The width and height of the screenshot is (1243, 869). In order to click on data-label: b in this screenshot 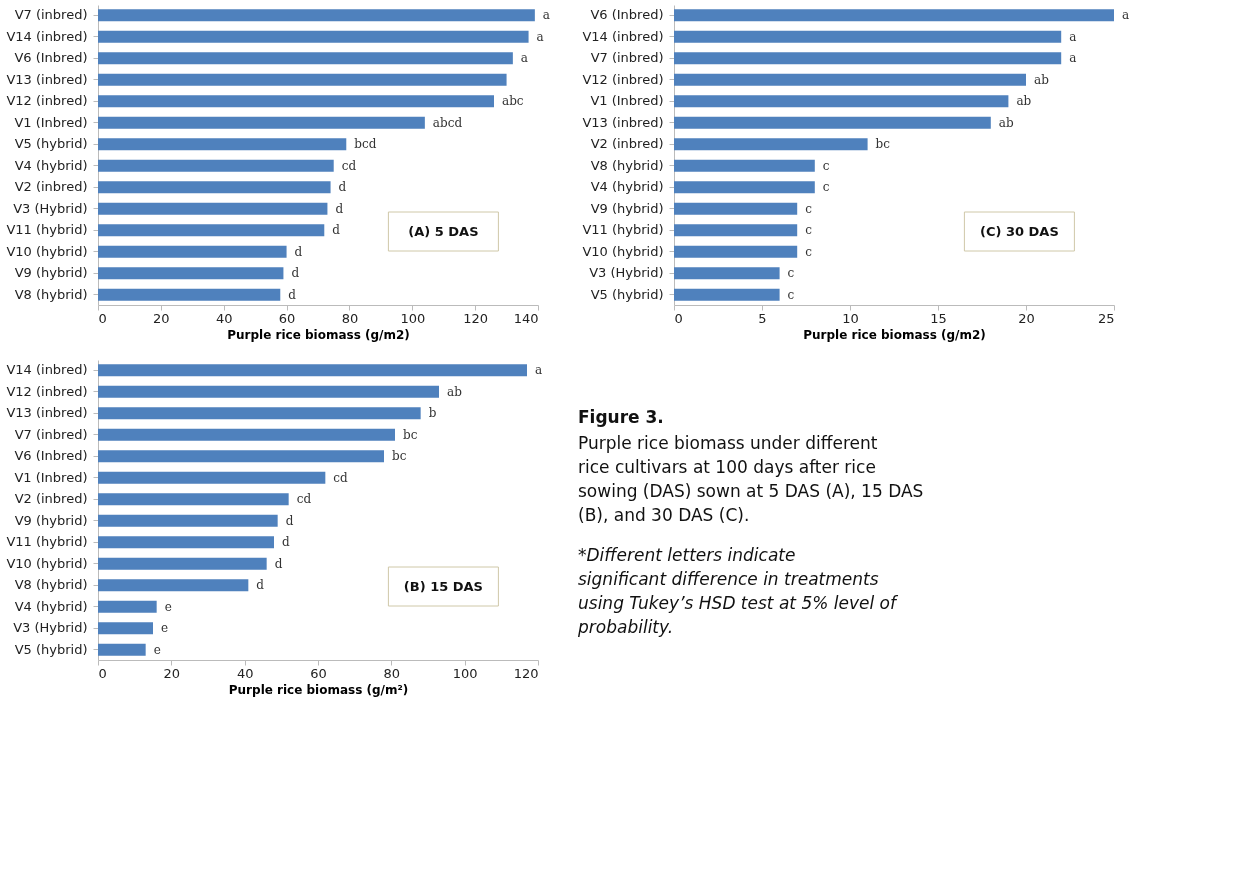, I will do `click(432, 413)`.